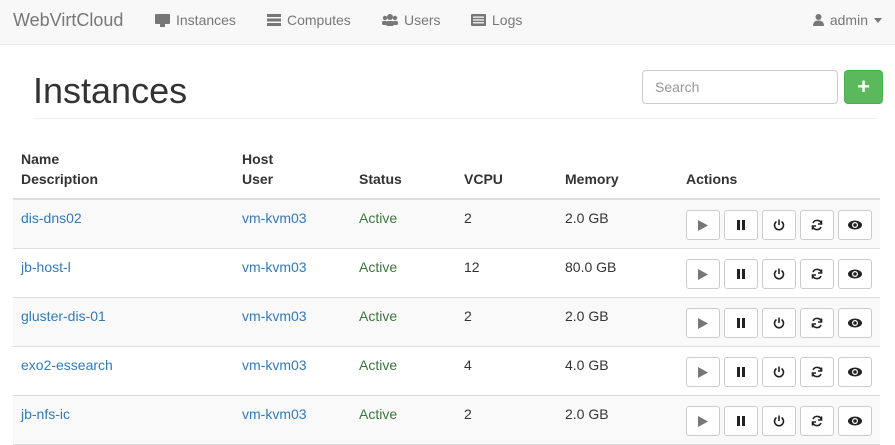  Describe the element at coordinates (403, 172) in the screenshot. I see `col-status: Status` at that location.